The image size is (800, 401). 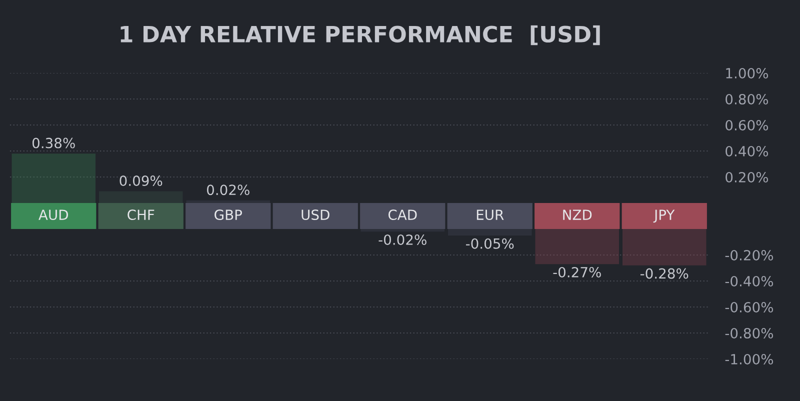 I want to click on data-label: -0.27%, so click(x=577, y=272).